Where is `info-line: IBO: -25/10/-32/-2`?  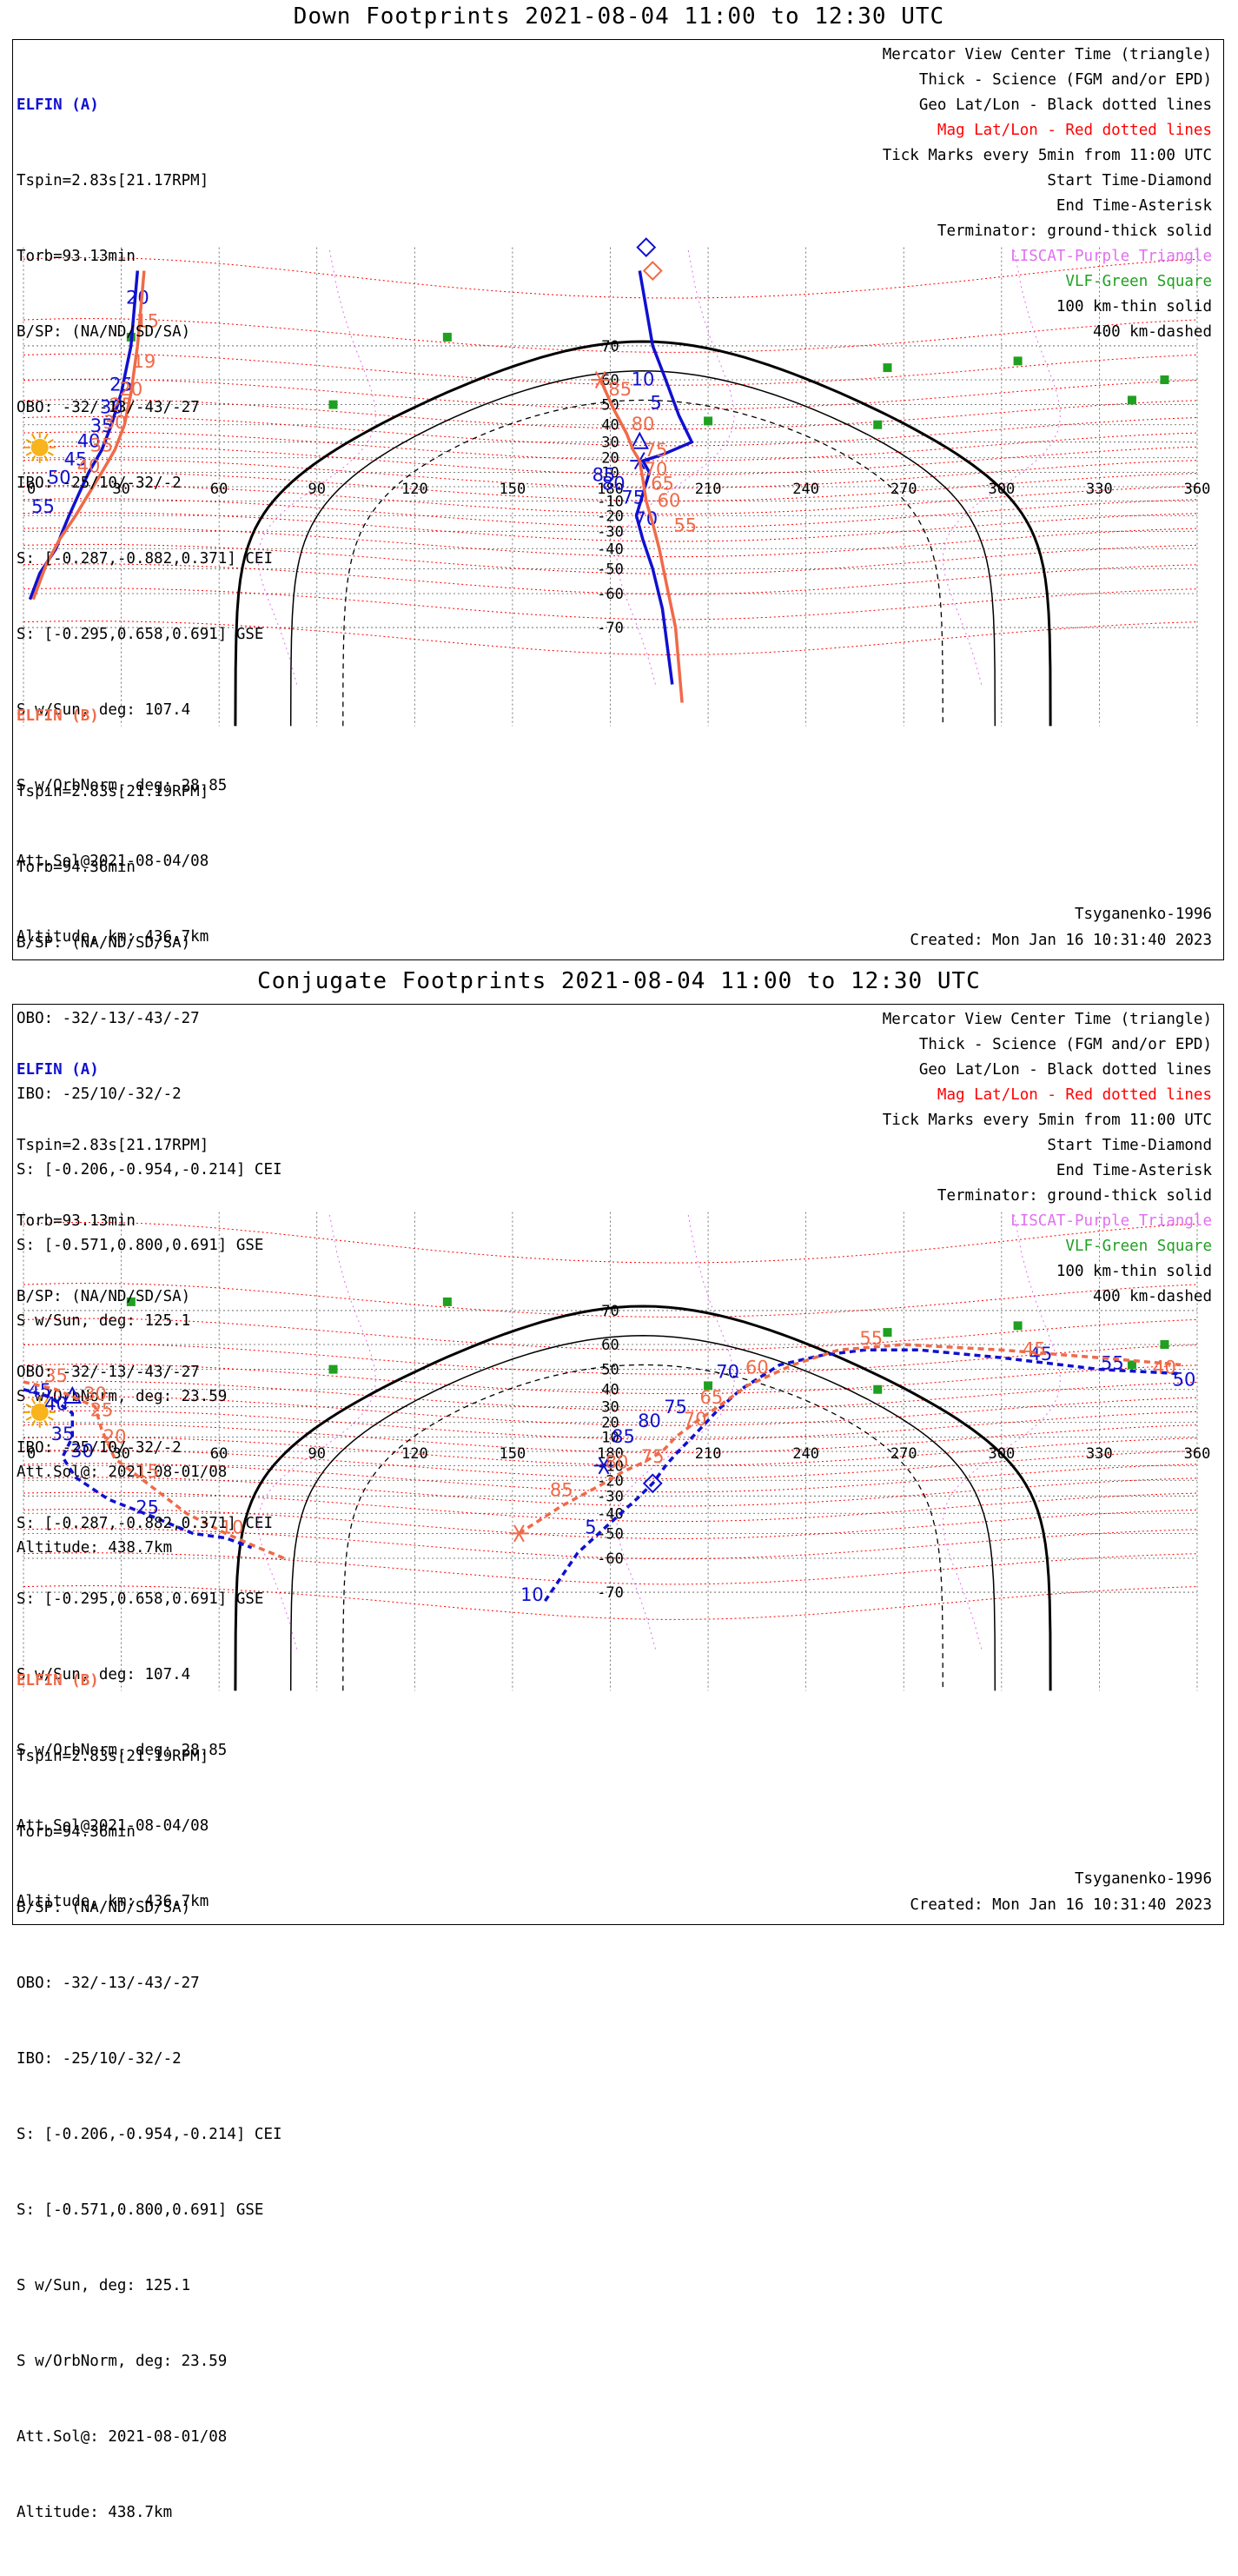 info-line: IBO: -25/10/-32/-2 is located at coordinates (99, 2059).